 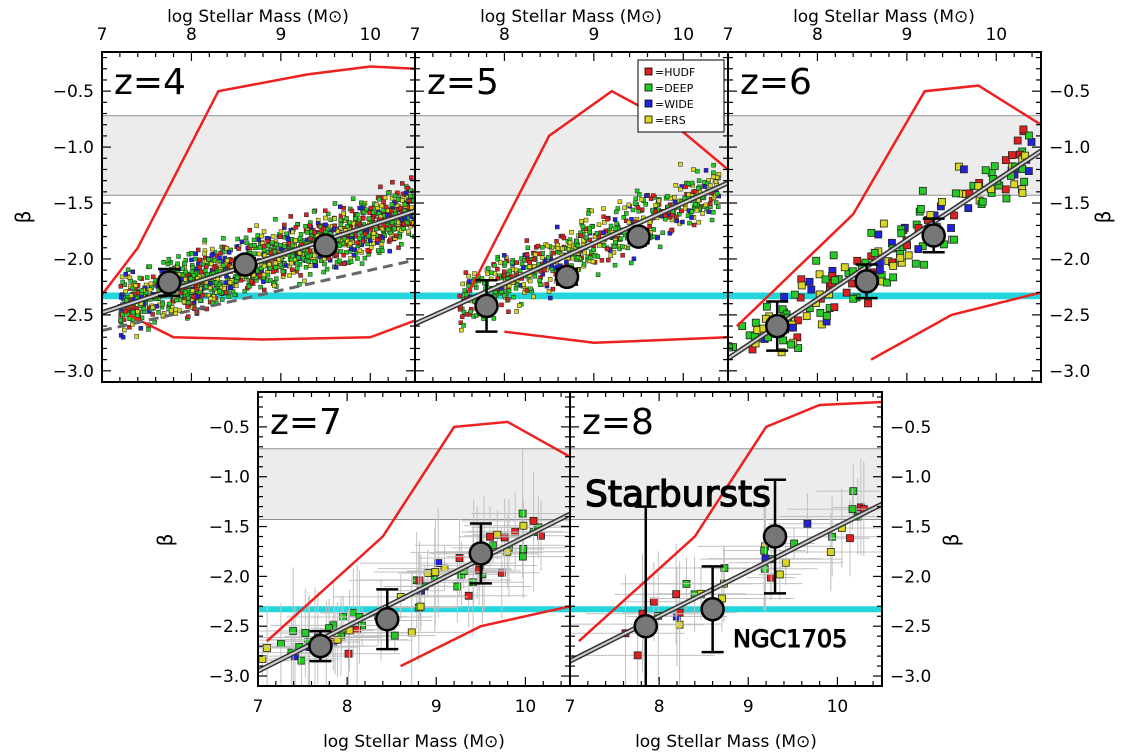 What do you see at coordinates (790, 639) in the screenshot?
I see `ngc1705-label: NGC1705` at bounding box center [790, 639].